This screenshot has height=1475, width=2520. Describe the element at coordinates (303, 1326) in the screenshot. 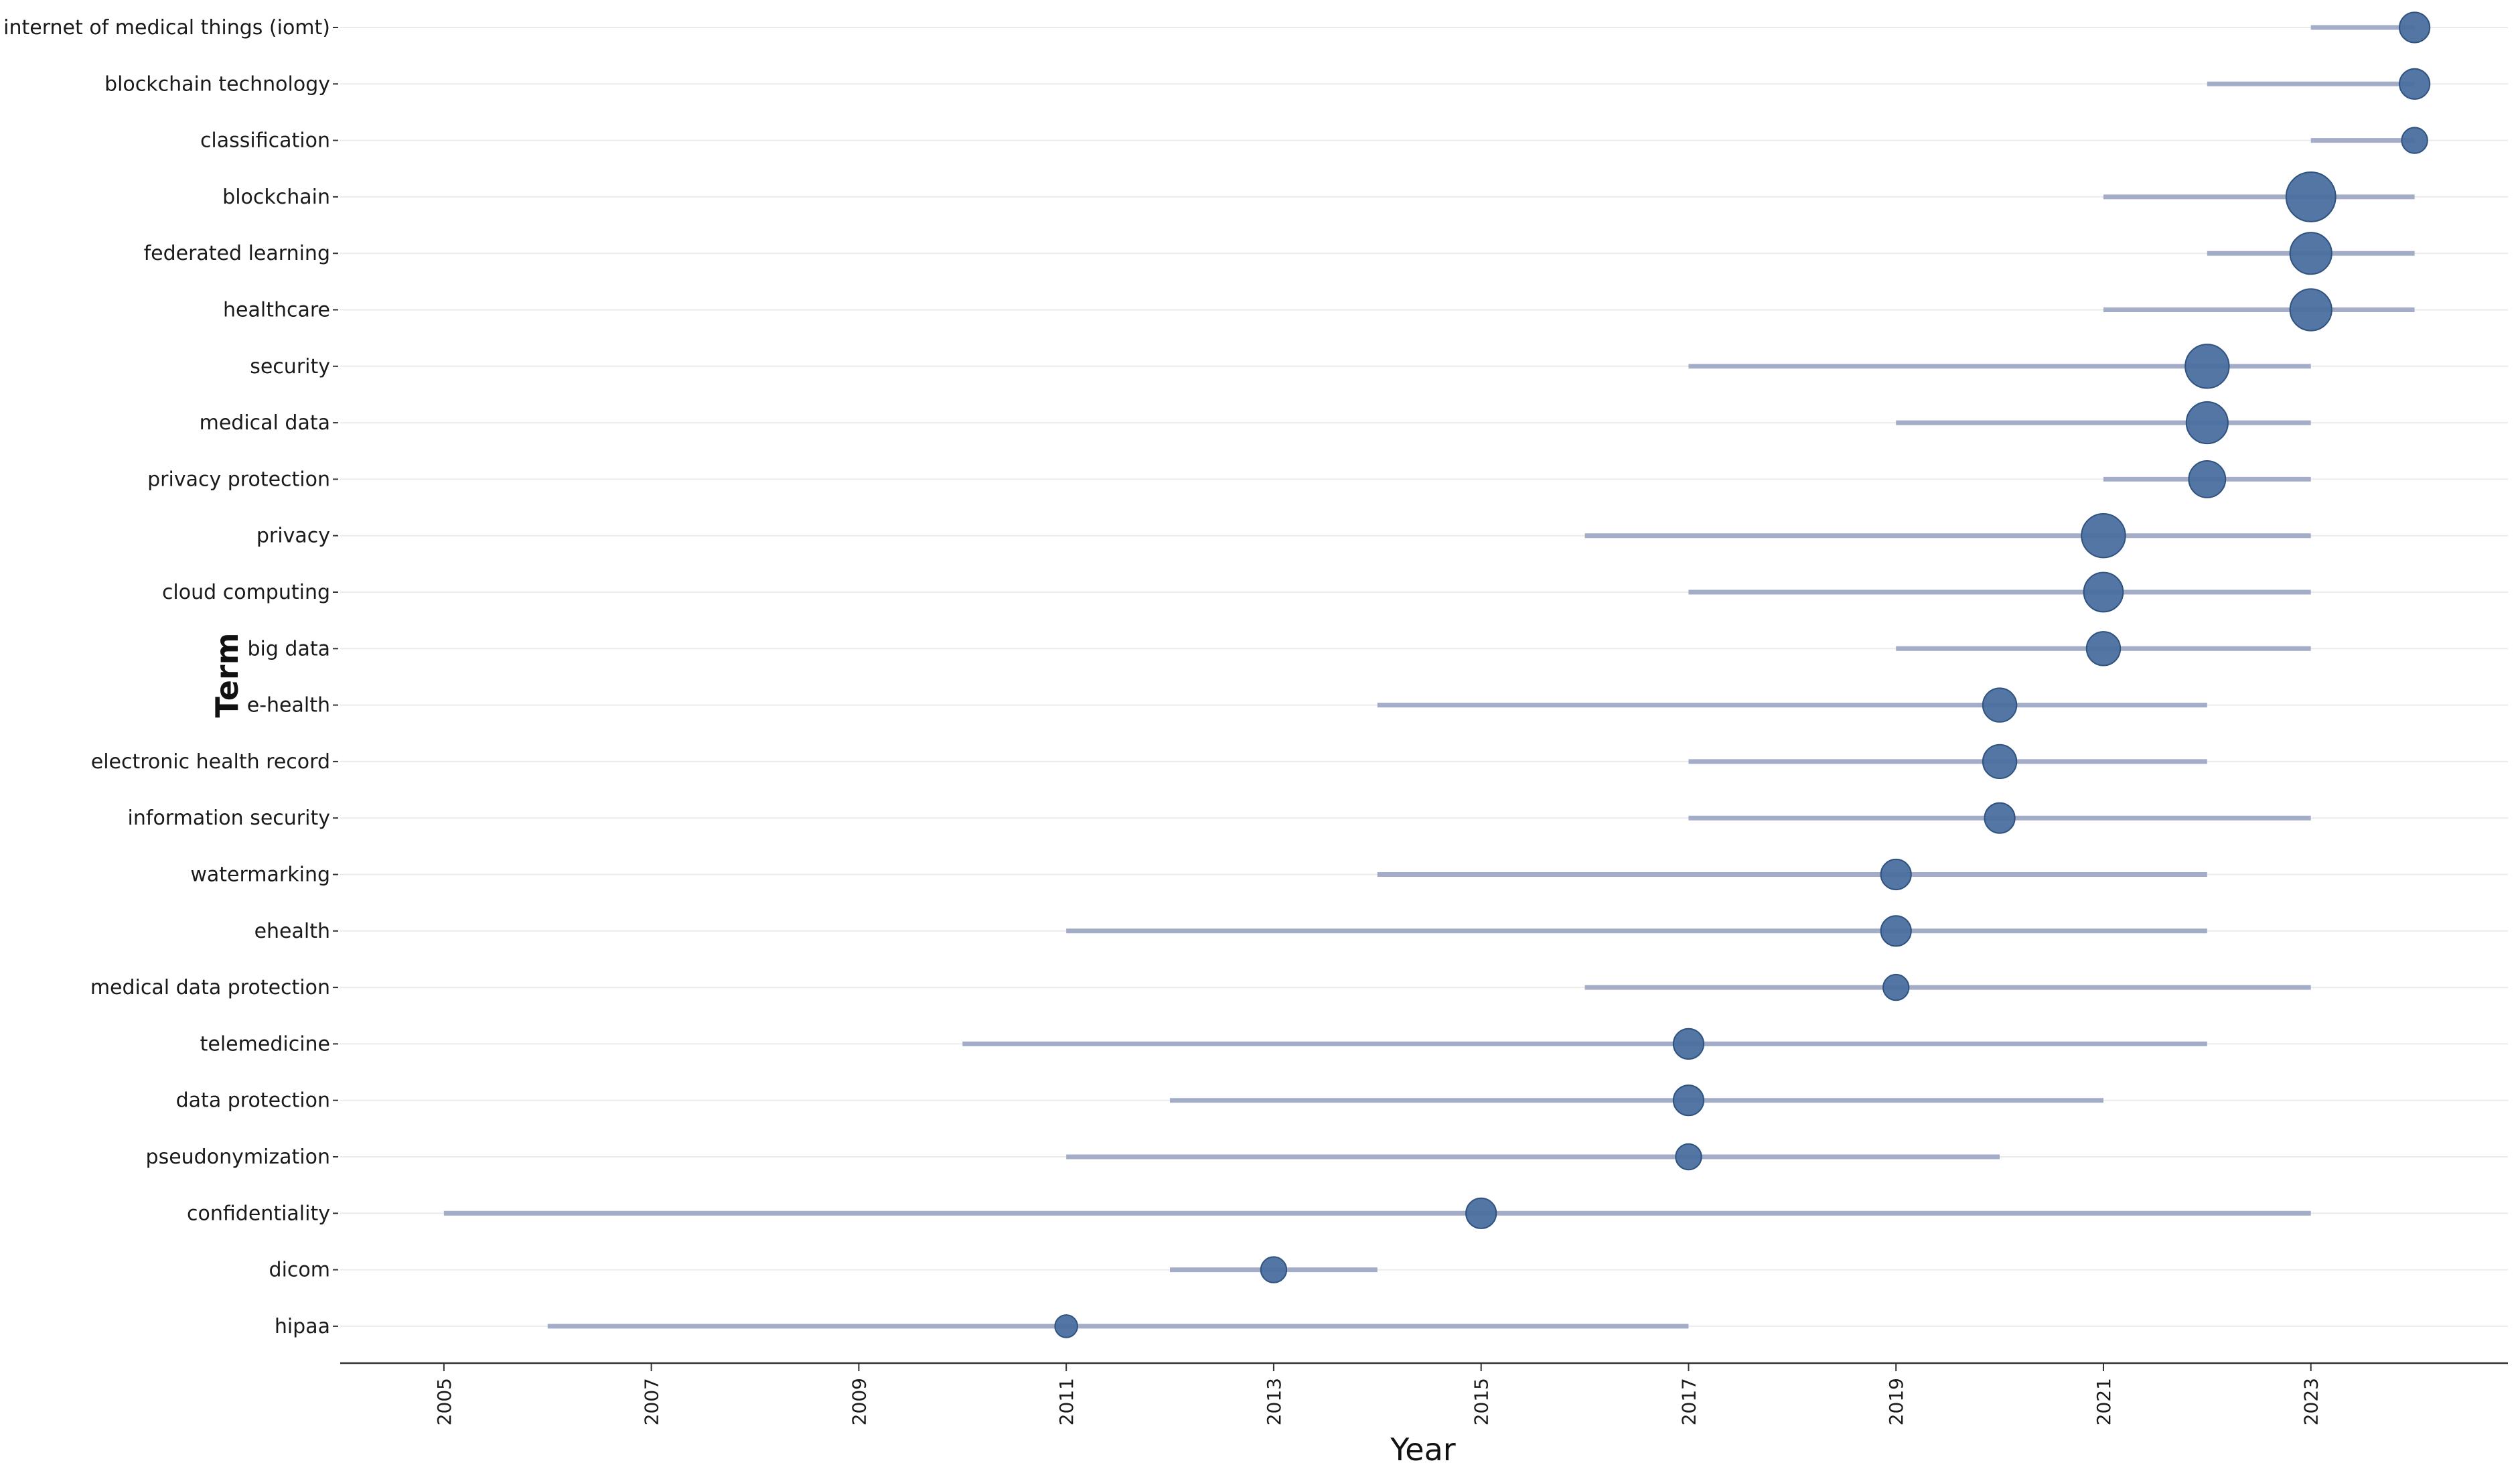

I see `term-label-hipaa: hipaa` at that location.